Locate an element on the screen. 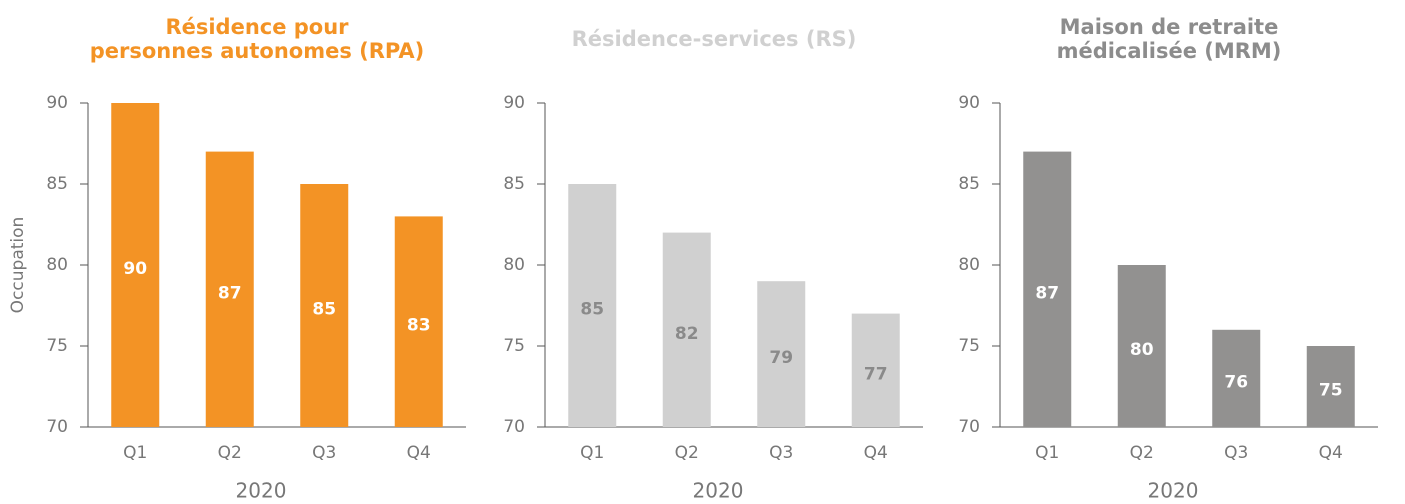 This screenshot has height=504, width=1405. data-label: 75 is located at coordinates (1331, 391).